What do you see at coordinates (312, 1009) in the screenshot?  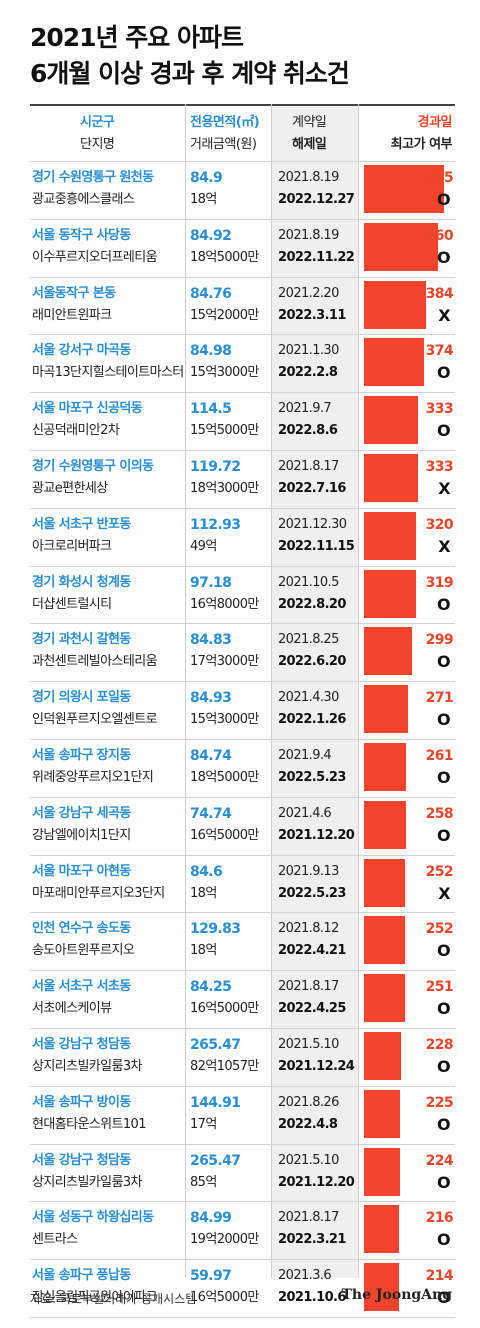 I see `cancel-date: 2022.4.25` at bounding box center [312, 1009].